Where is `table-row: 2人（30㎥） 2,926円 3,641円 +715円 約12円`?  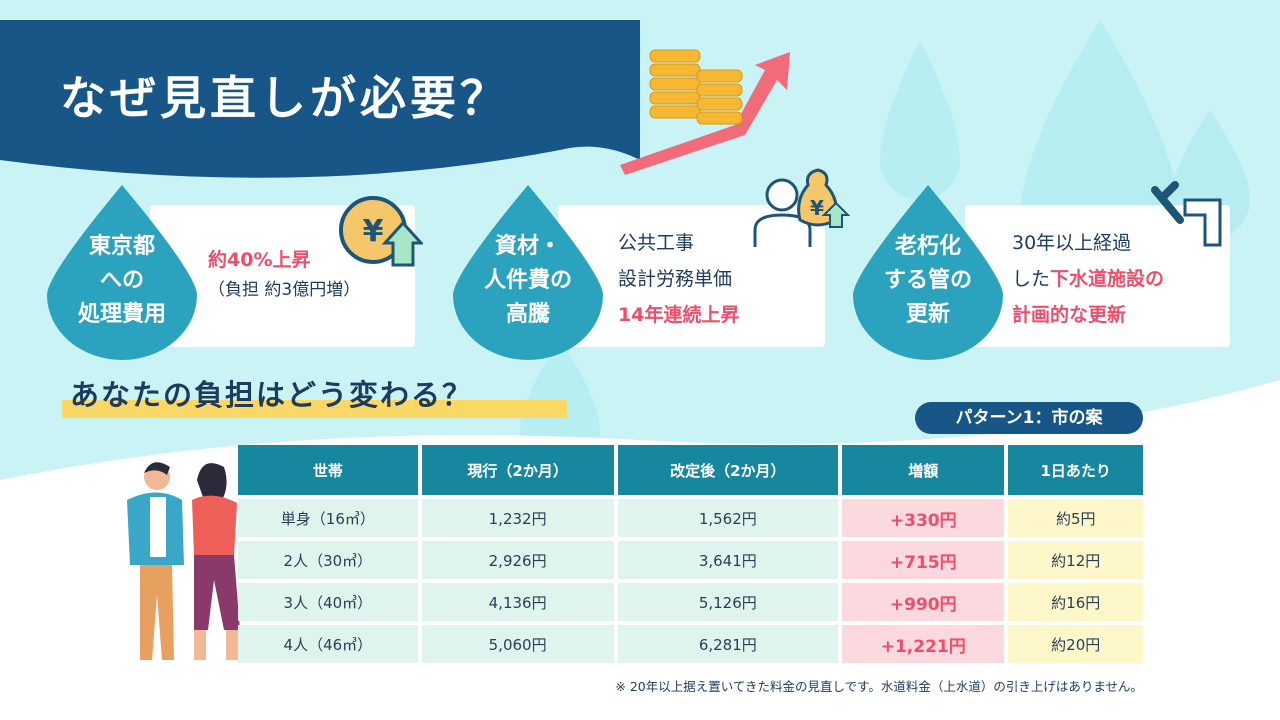 table-row: 2人（30㎥） 2,926円 3,641円 +715円 約12円 is located at coordinates (690, 560).